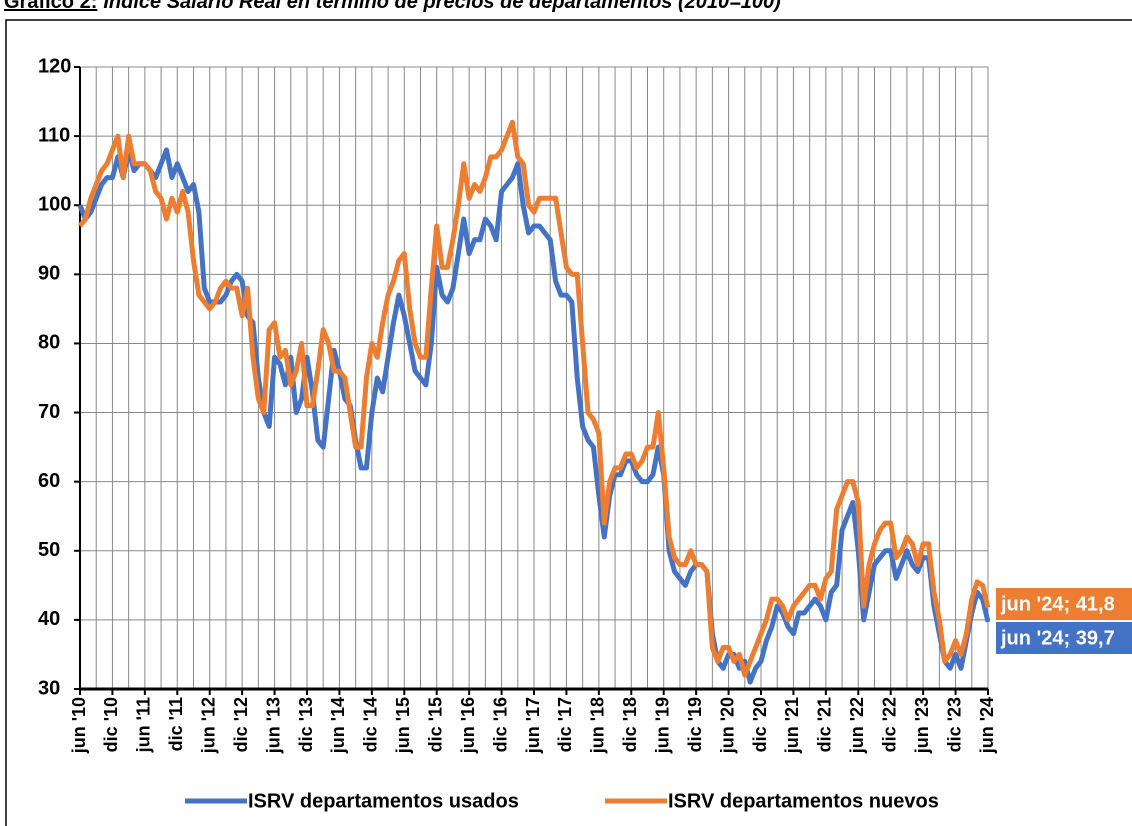  What do you see at coordinates (857, 725) in the screenshot?
I see `x-tick-label: jun '22` at bounding box center [857, 725].